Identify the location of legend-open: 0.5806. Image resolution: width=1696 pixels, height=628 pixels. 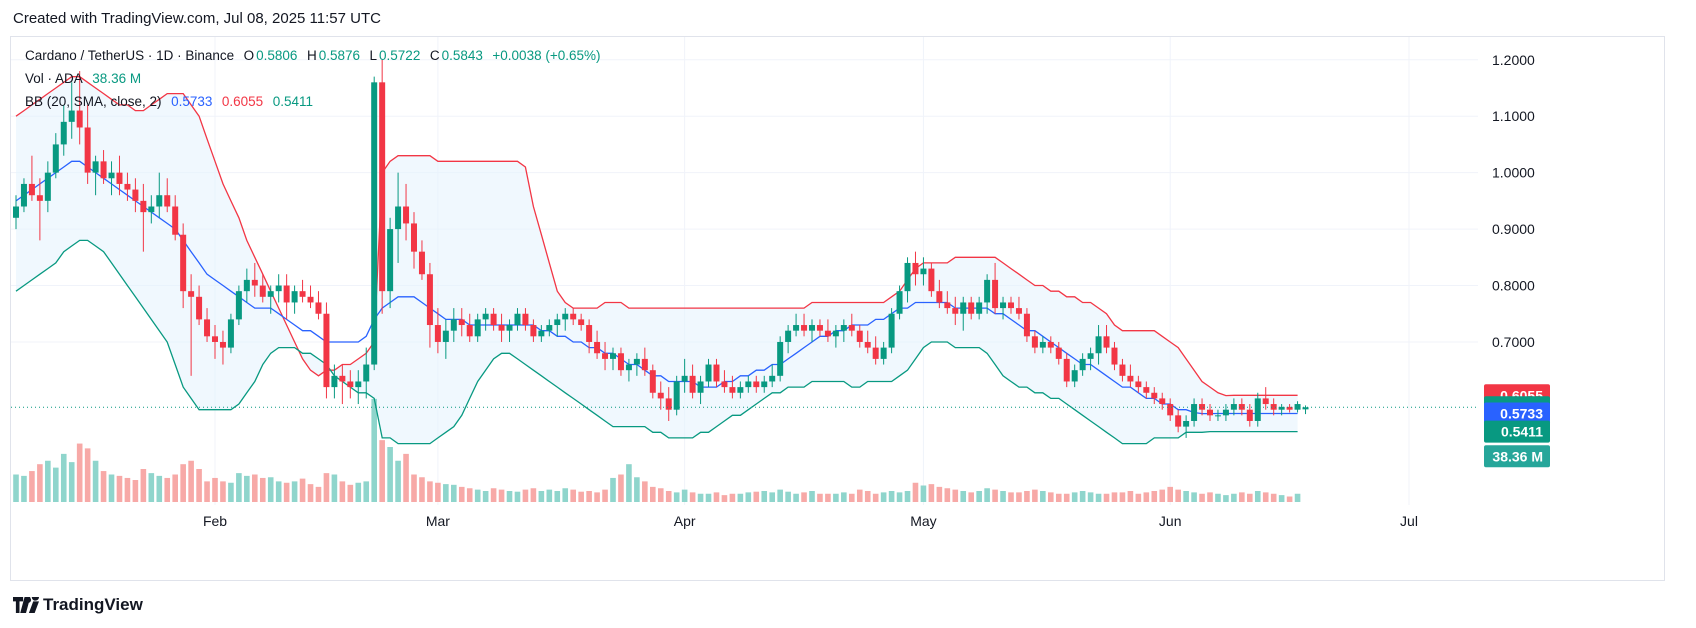
(277, 55).